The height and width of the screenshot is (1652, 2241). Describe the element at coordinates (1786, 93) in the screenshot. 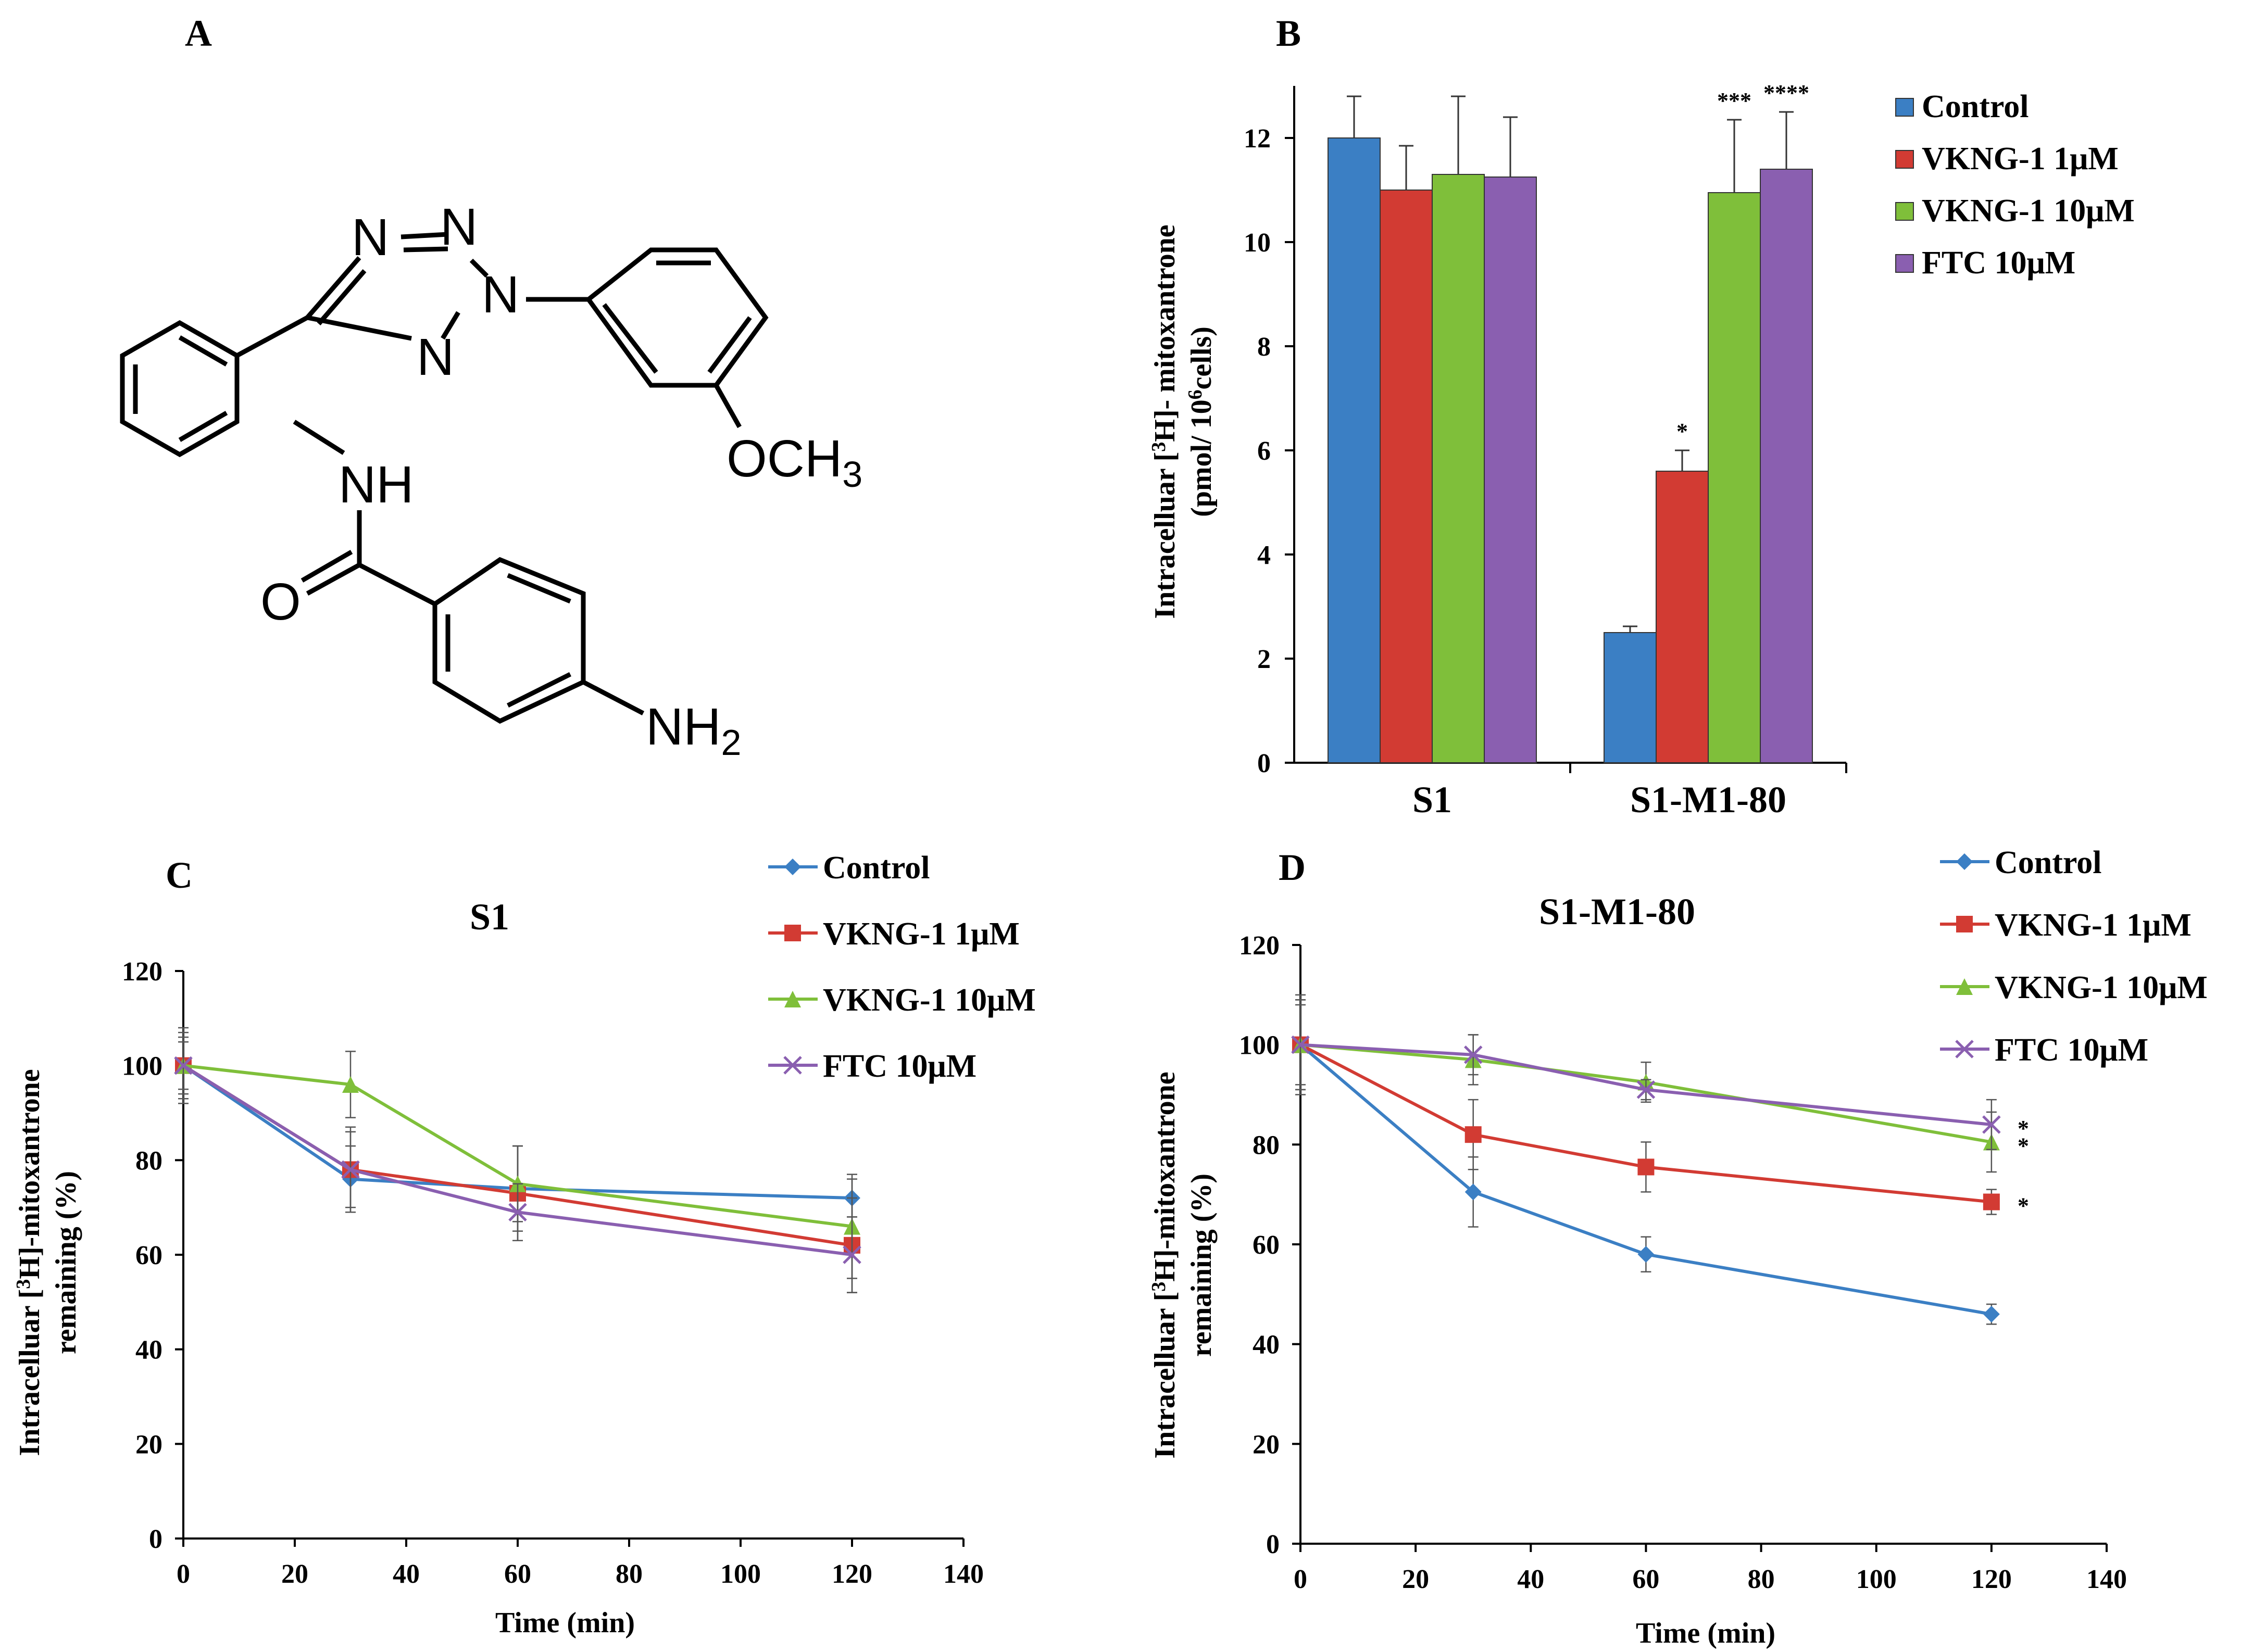

I see `significance-mark: ****` at that location.